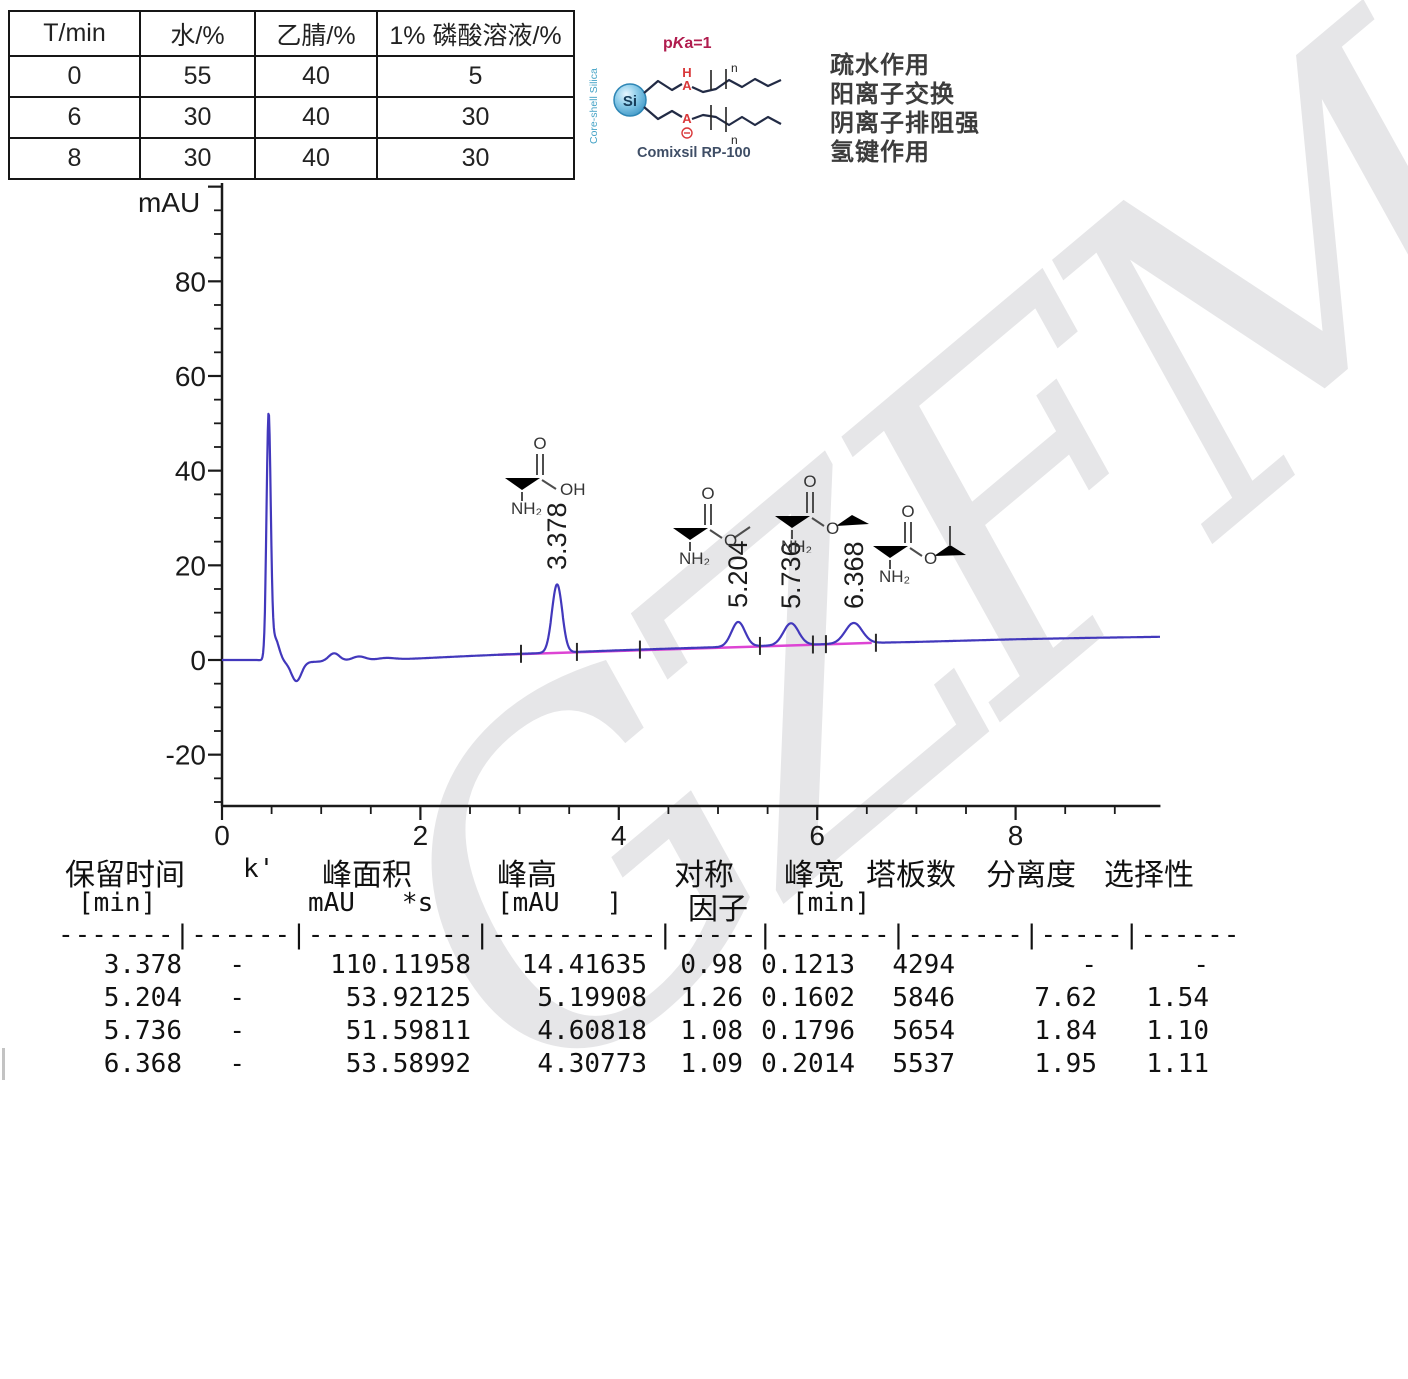 Image resolution: width=1408 pixels, height=1379 pixels. Describe the element at coordinates (923, 1031) in the screenshot. I see `result-cell: 5654` at that location.